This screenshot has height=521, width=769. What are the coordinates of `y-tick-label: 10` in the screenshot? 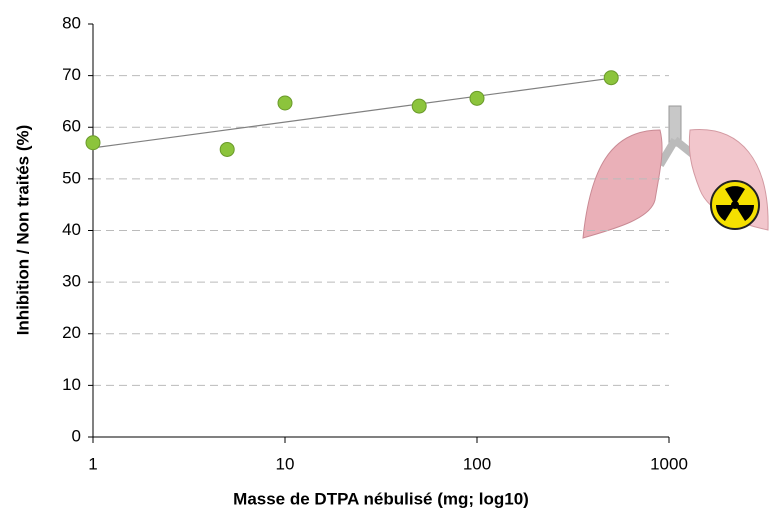 It's located at (71, 384).